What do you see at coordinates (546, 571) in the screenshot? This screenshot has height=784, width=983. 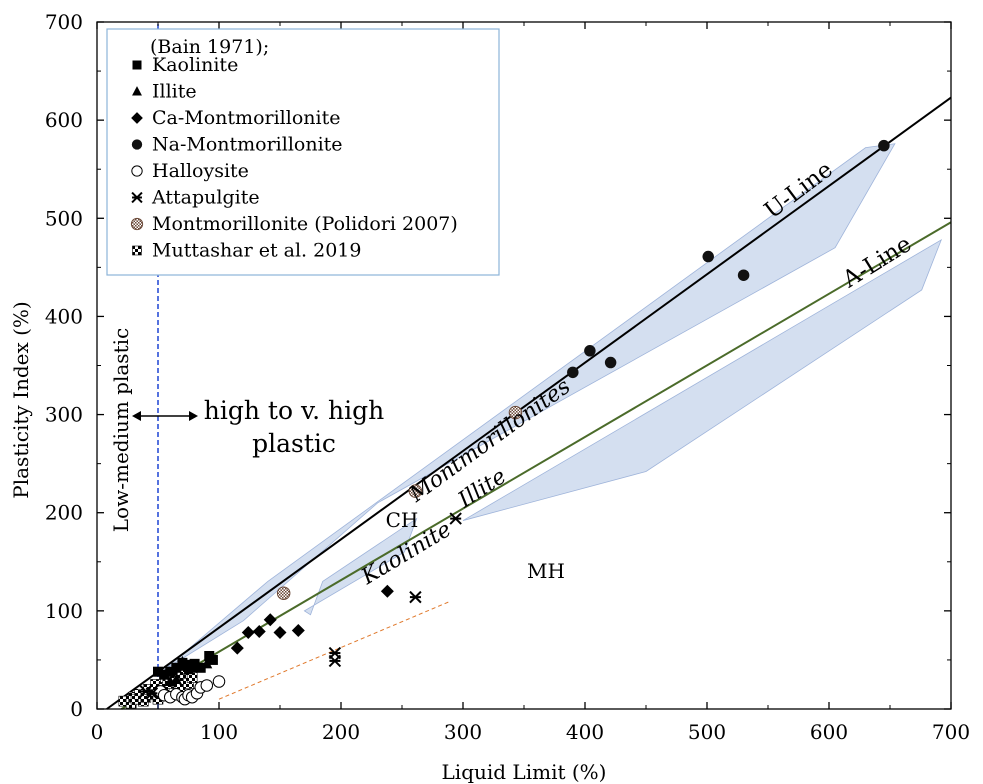 I see `mh-region-label: MH` at bounding box center [546, 571].